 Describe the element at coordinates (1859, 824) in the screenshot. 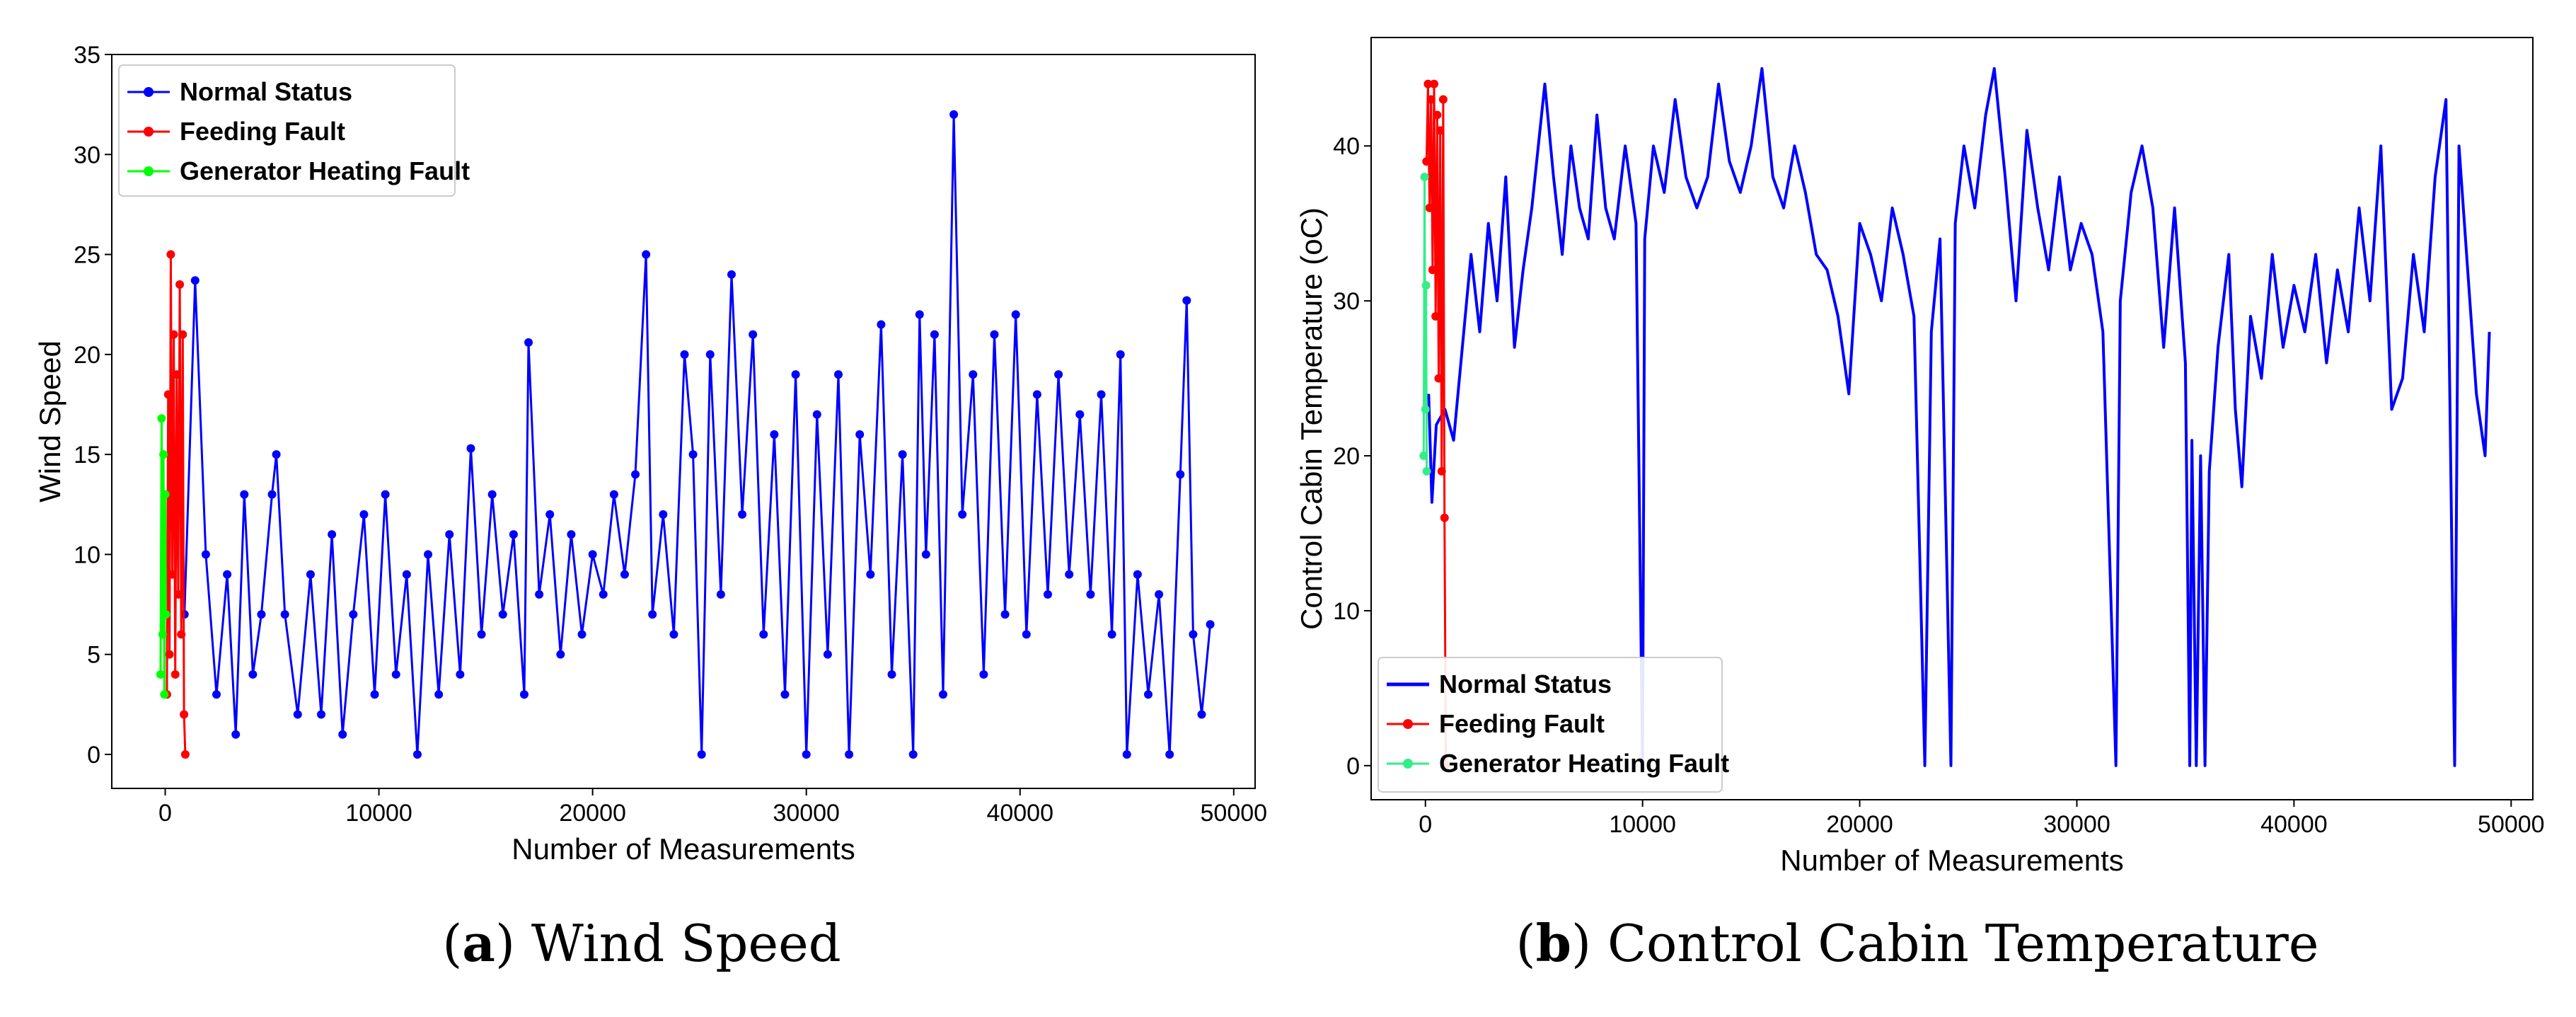

I see `x-tick-label: 20000` at that location.